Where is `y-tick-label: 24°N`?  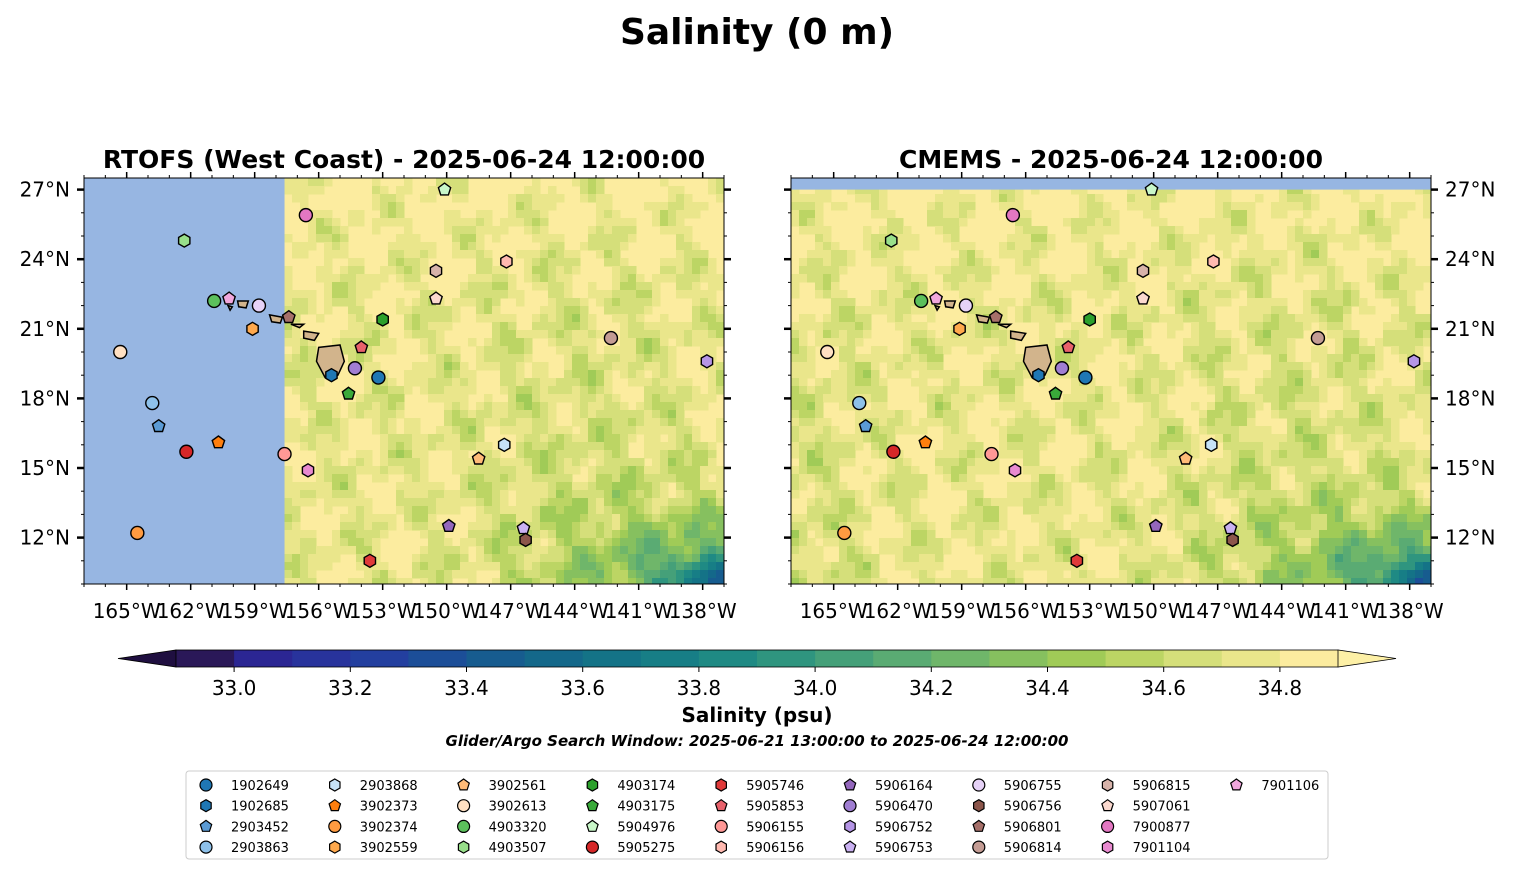 y-tick-label: 24°N is located at coordinates (45, 259).